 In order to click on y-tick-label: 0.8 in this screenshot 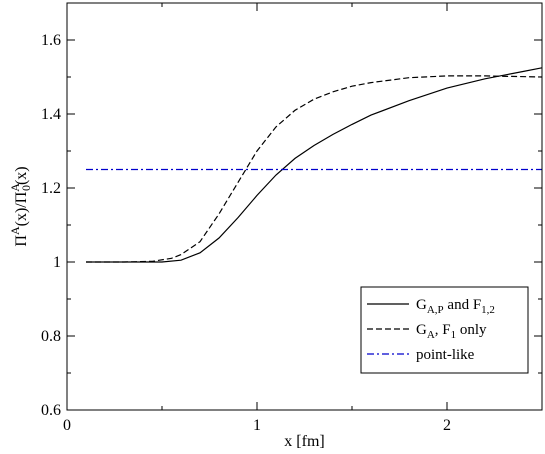, I will do `click(51, 336)`.